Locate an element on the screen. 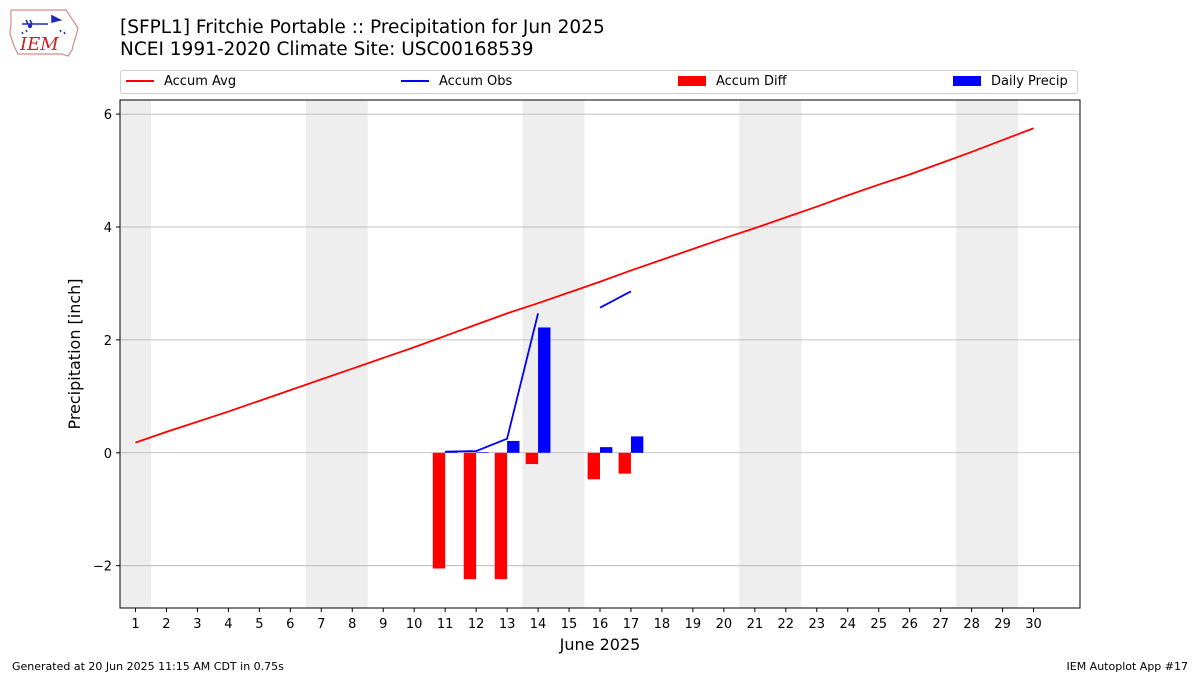  y-tick-label: 2 is located at coordinates (108, 341).